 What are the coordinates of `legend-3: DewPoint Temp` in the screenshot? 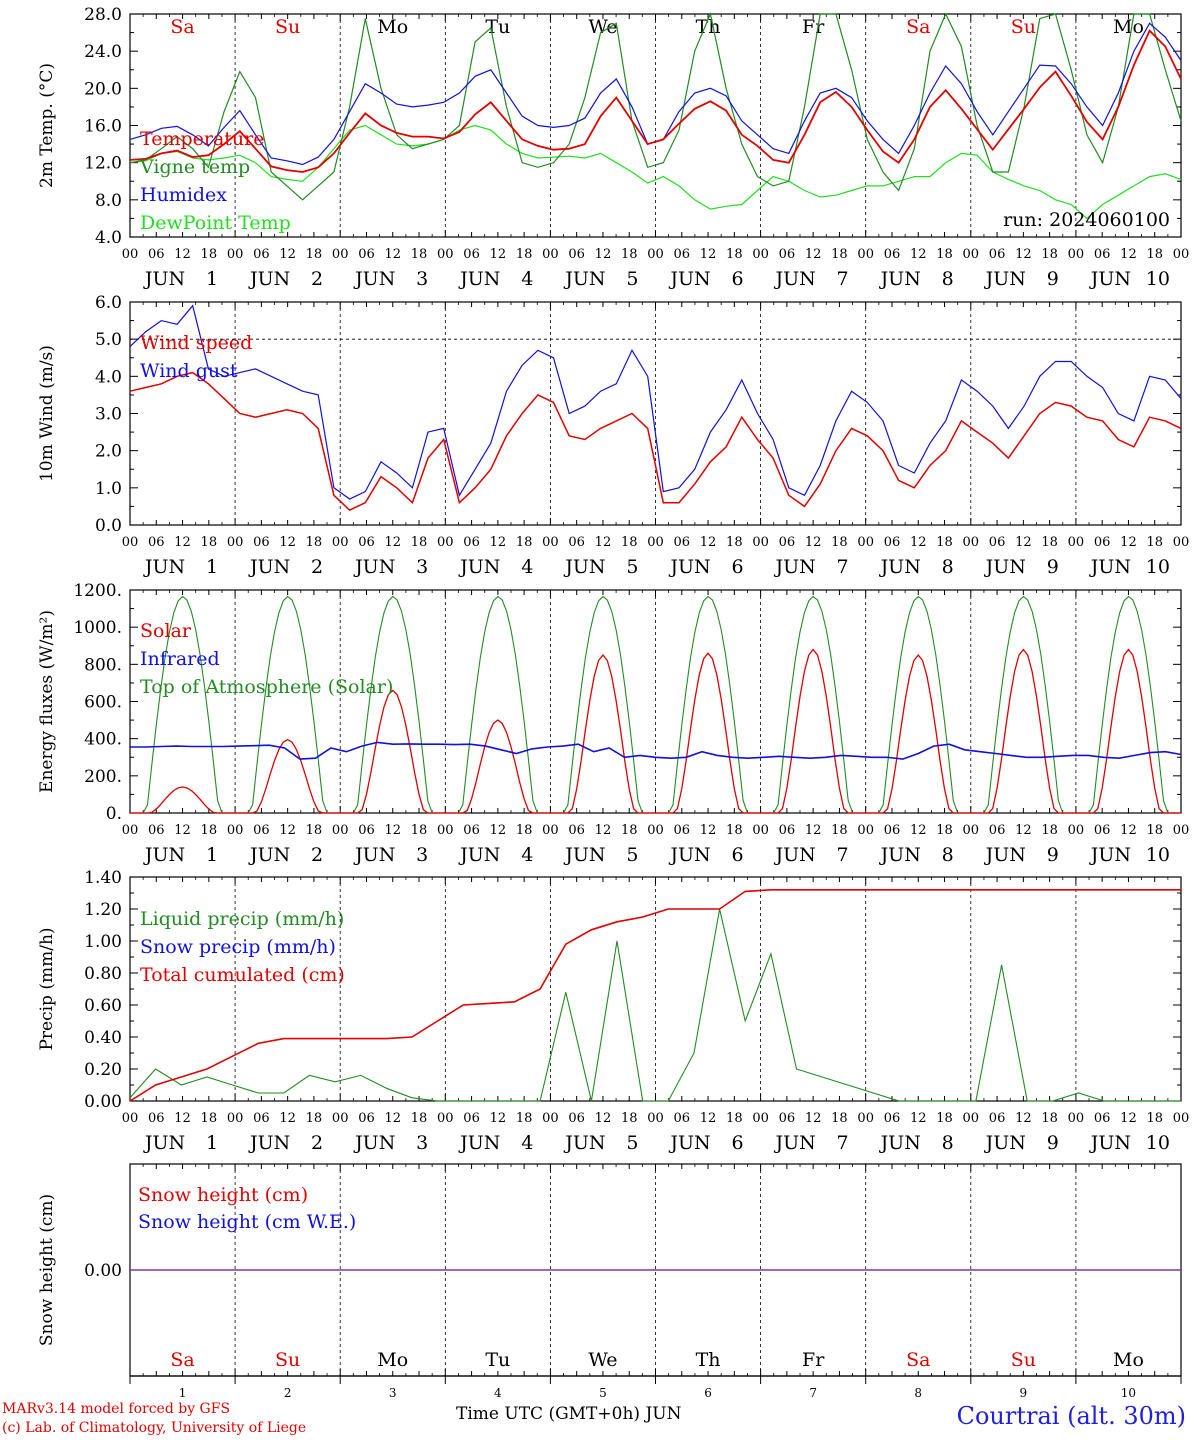 It's located at (215, 223).